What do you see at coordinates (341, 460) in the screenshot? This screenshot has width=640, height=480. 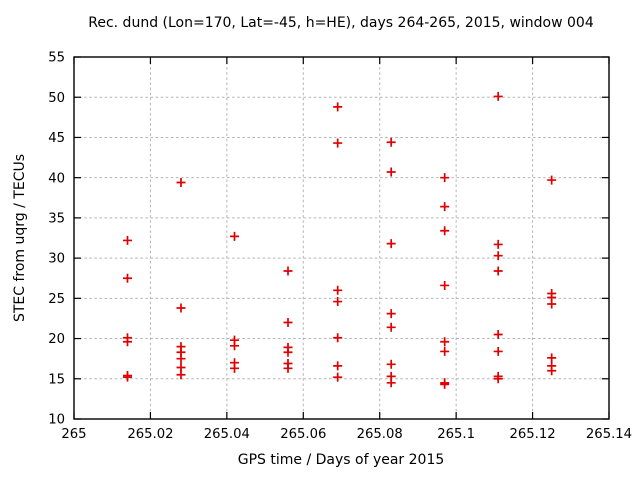 I see `x-axis-label: GPS time / Days of year 2015` at bounding box center [341, 460].